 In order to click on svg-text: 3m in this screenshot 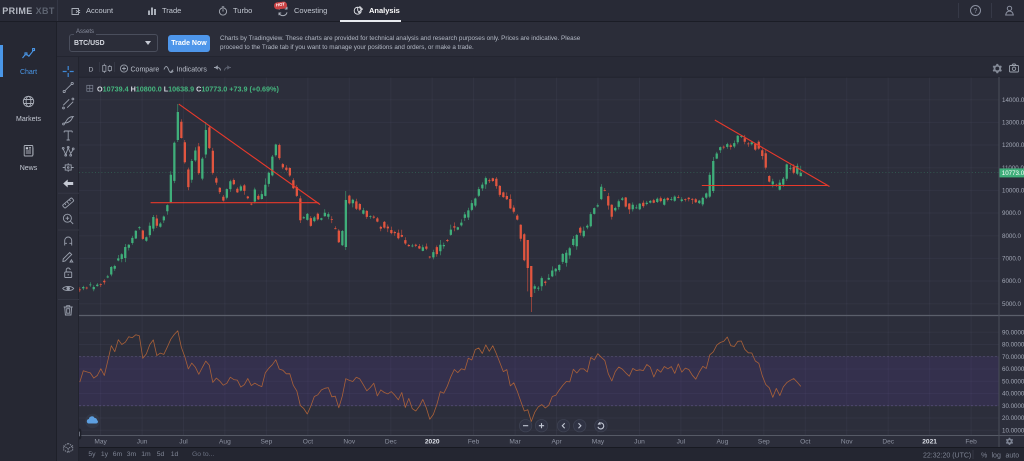, I will do `click(132, 454)`.